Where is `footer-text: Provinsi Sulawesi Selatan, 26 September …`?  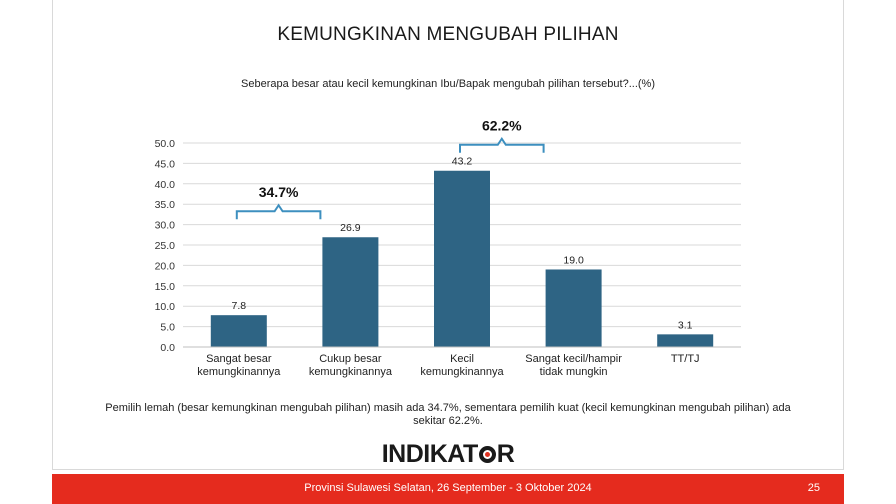
footer-text: Provinsi Sulawesi Selatan, 26 September … is located at coordinates (448, 488).